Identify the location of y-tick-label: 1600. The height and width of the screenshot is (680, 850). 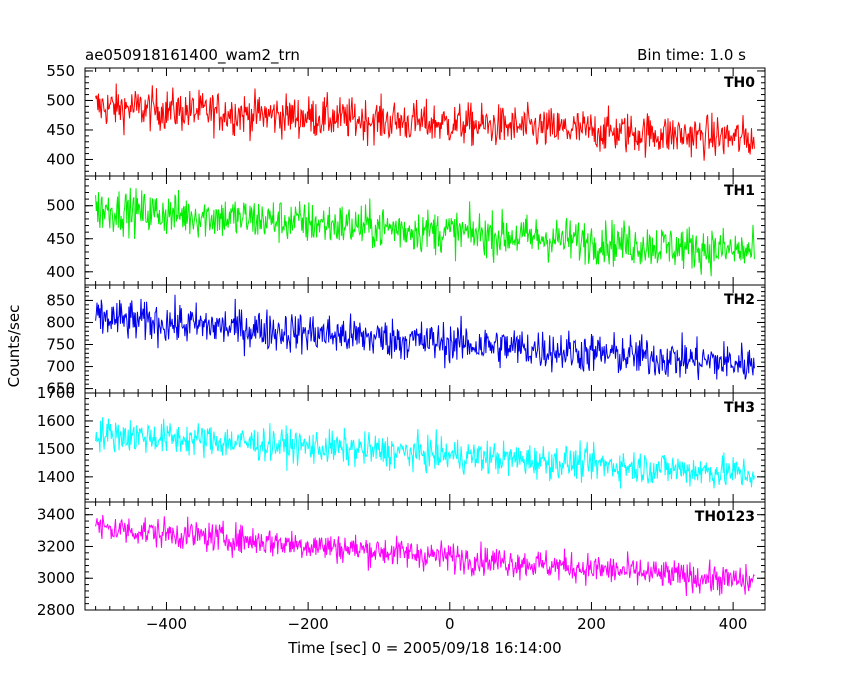
(56, 421).